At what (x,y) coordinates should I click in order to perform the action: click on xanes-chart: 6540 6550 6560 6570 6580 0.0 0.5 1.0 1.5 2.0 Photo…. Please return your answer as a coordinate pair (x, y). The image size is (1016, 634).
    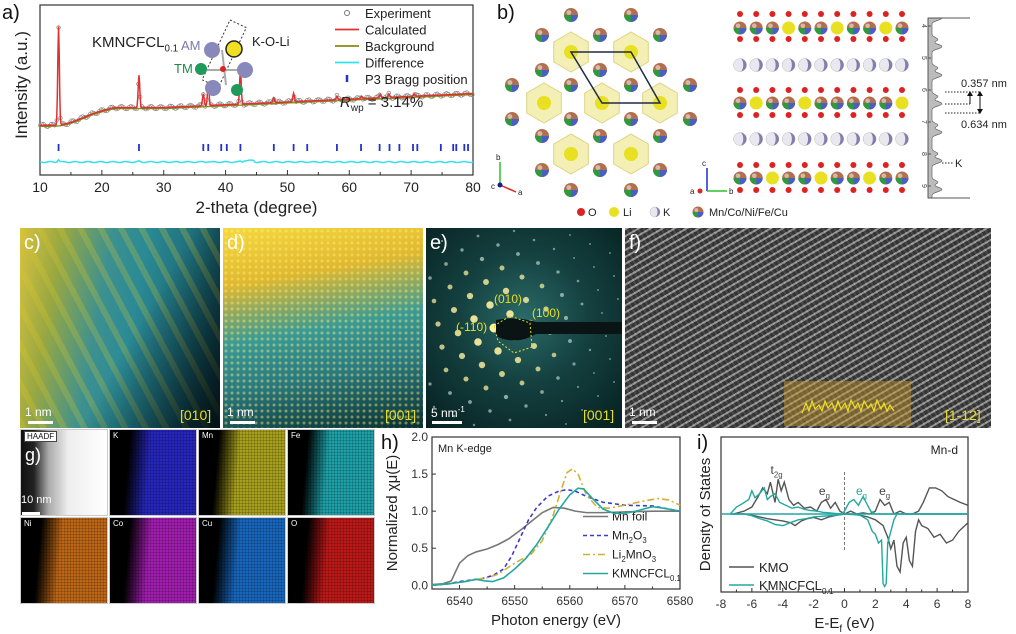
    Looking at the image, I should click on (539, 529).